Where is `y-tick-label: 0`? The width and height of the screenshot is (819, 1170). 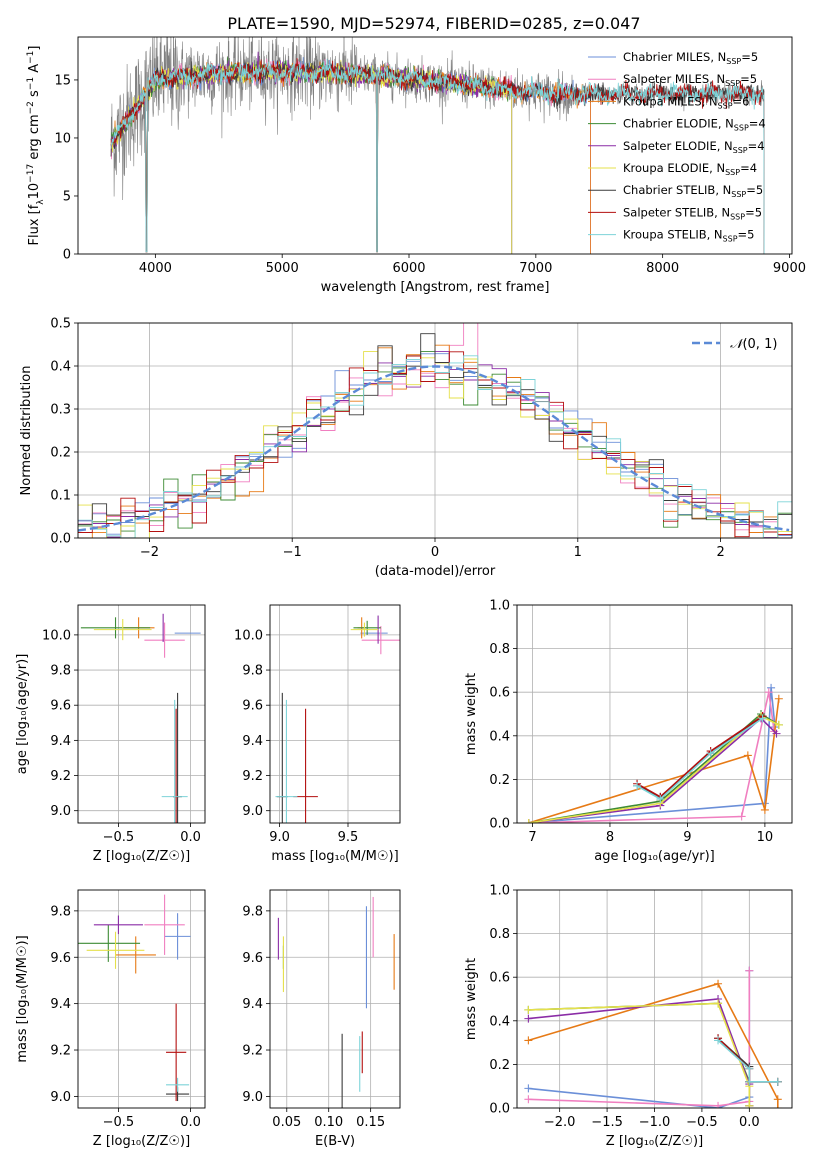
y-tick-label: 0 is located at coordinates (67, 255).